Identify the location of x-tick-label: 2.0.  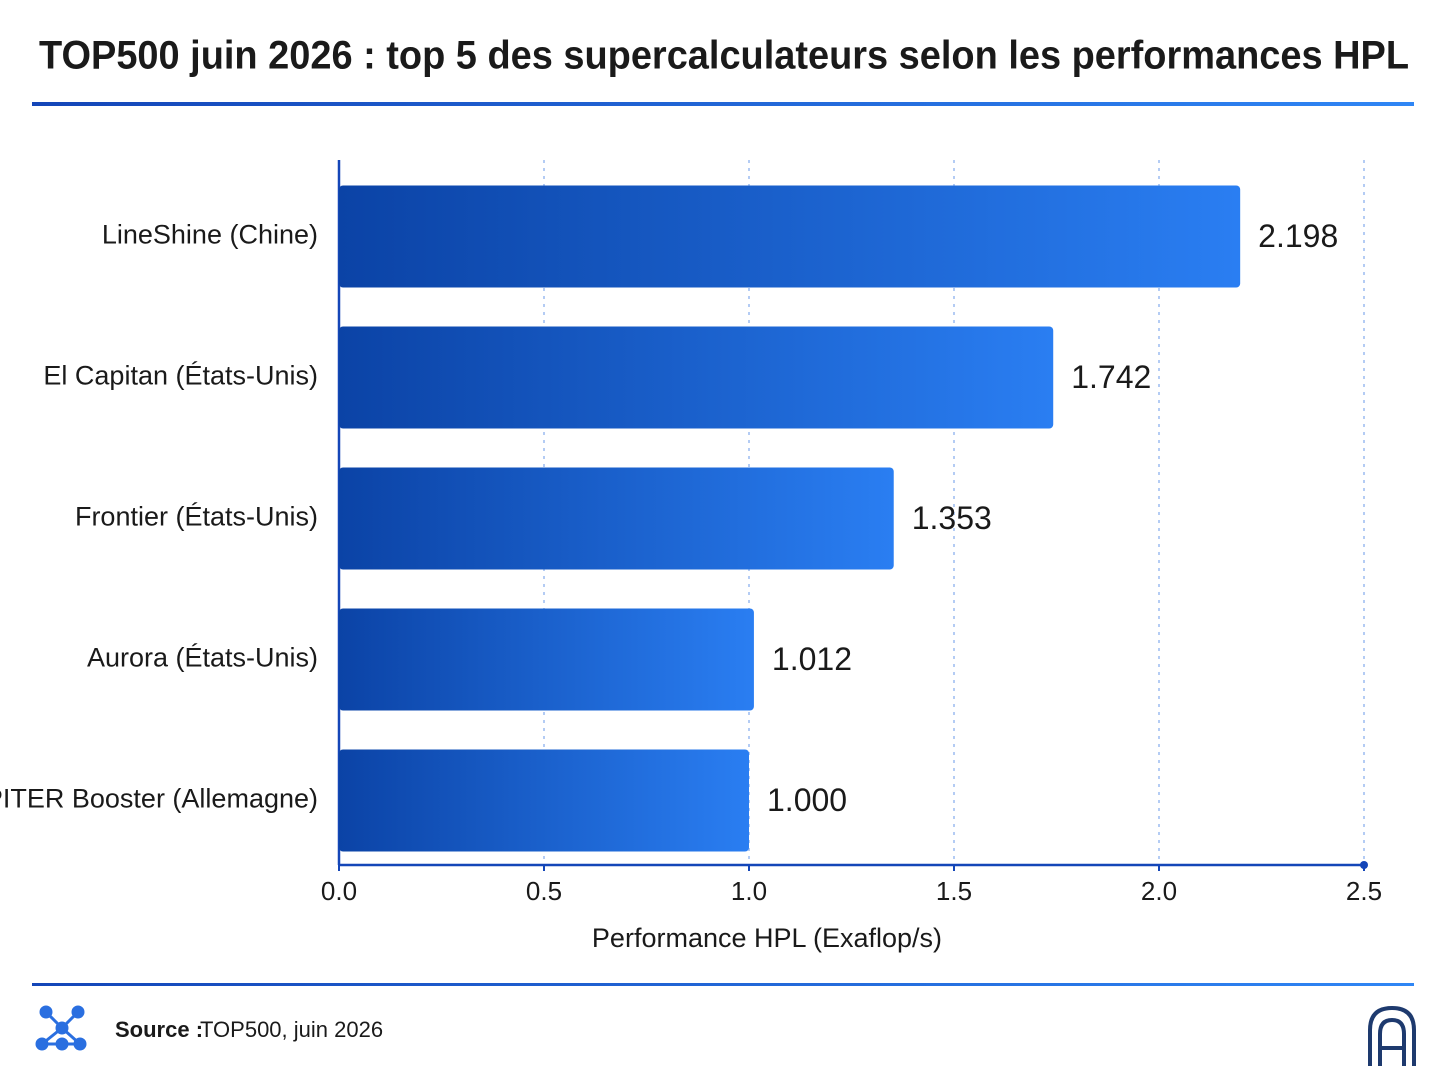
(1159, 891).